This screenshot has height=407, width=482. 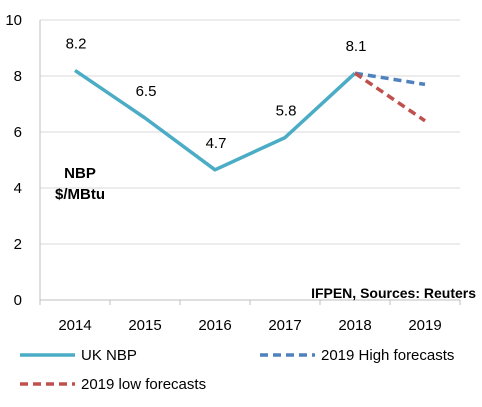 I want to click on x-tick-labels: 2014 2015 2016 2017 2018 2019, so click(x=249, y=325).